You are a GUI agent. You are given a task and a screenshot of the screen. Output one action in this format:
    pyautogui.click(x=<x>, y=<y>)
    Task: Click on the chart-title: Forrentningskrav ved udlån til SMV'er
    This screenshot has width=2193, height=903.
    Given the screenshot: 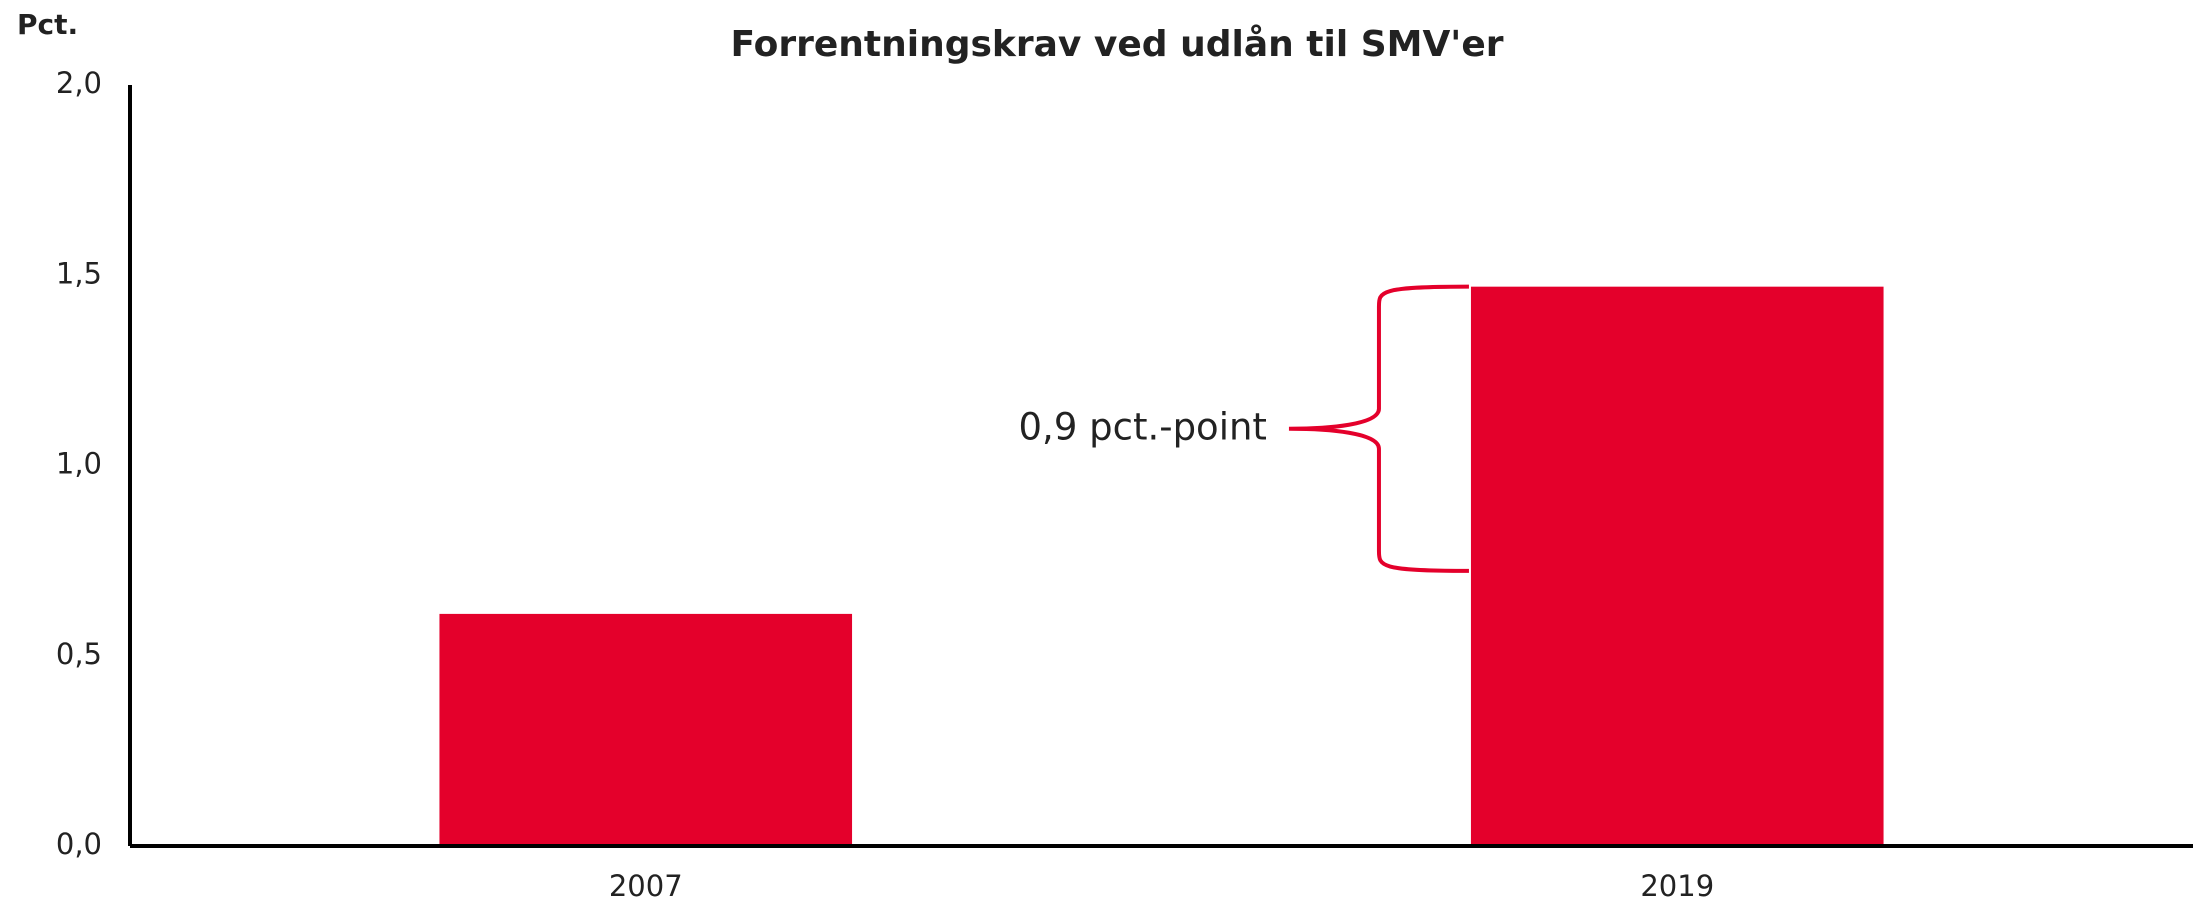 What is the action you would take?
    pyautogui.click(x=1116, y=44)
    